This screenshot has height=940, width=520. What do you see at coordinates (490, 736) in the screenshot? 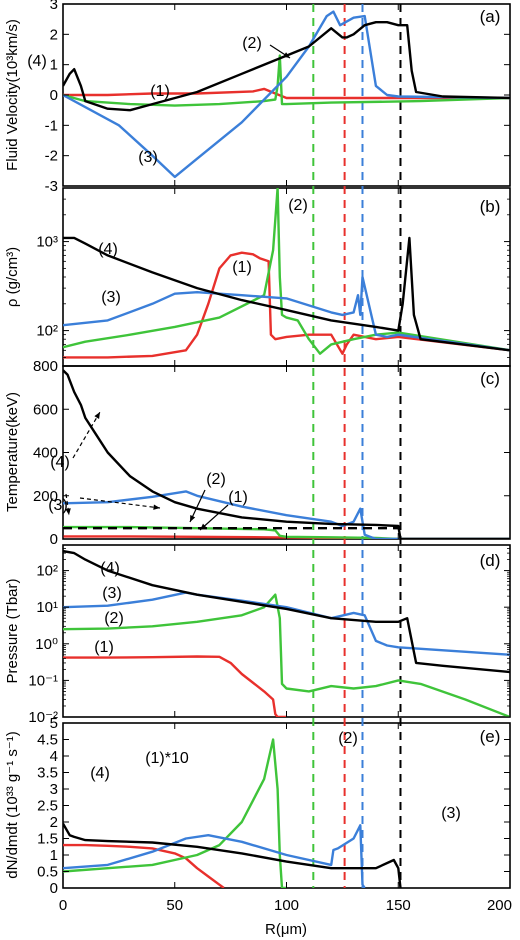
I see `panel-label: (e)` at bounding box center [490, 736].